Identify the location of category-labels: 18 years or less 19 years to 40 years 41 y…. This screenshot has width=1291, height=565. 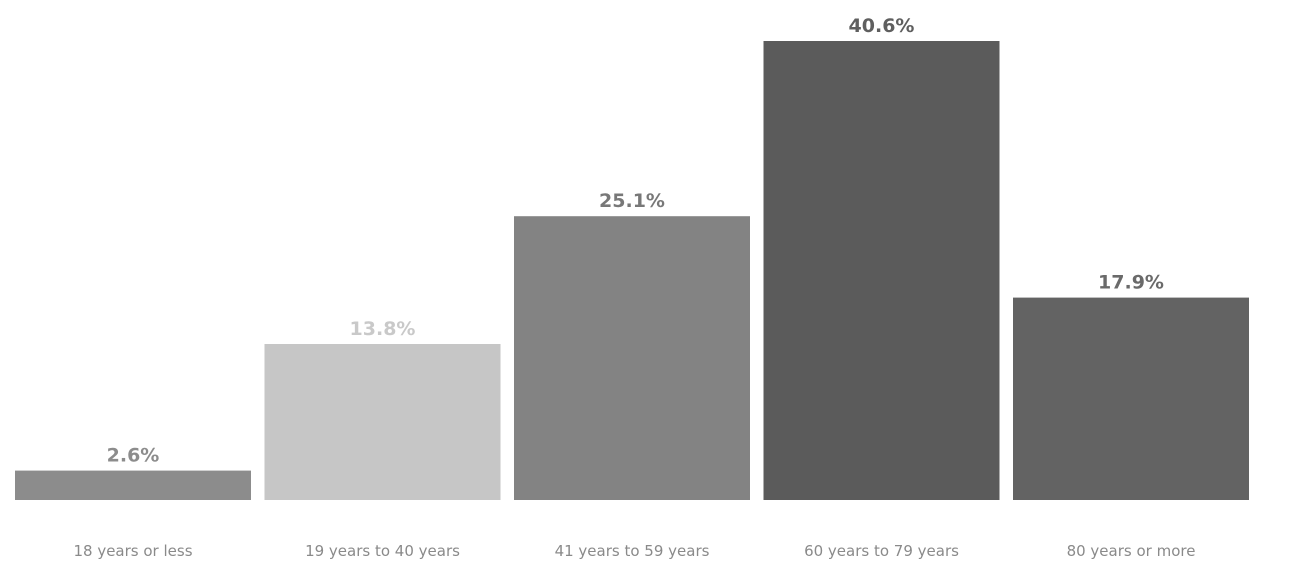
(634, 551).